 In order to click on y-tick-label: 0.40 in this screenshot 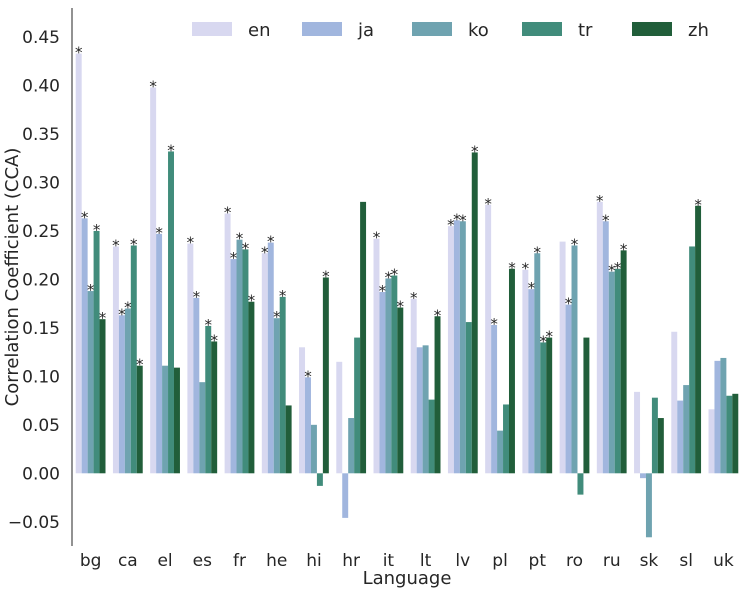, I will do `click(41, 87)`.